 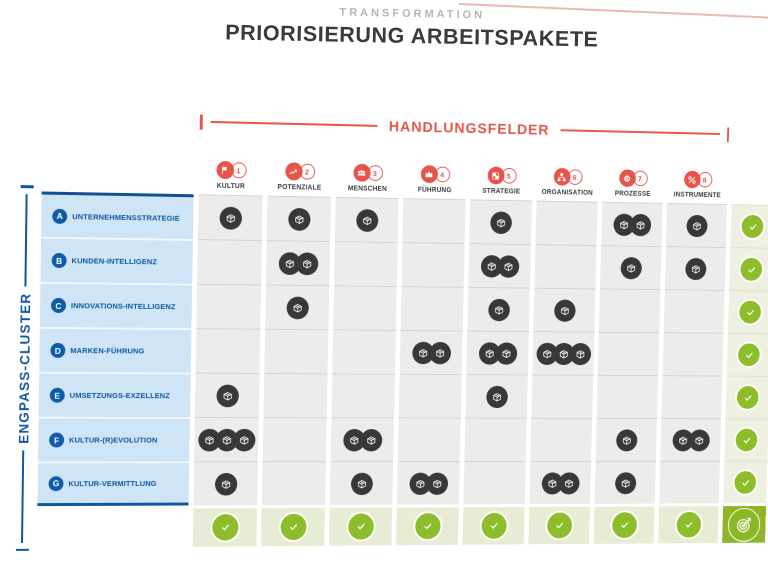 I want to click on row-header-kunden-intelligenz: B KUNDEN-INTELLIGENZ, so click(x=116, y=260).